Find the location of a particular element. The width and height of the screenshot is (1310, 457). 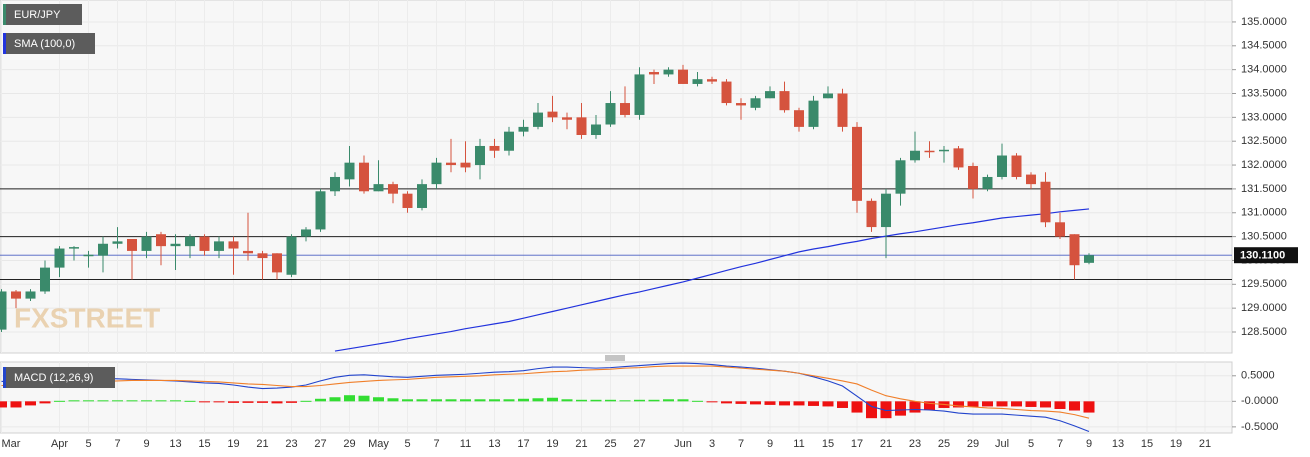

y-tick-label: 135.0000 is located at coordinates (1264, 22).